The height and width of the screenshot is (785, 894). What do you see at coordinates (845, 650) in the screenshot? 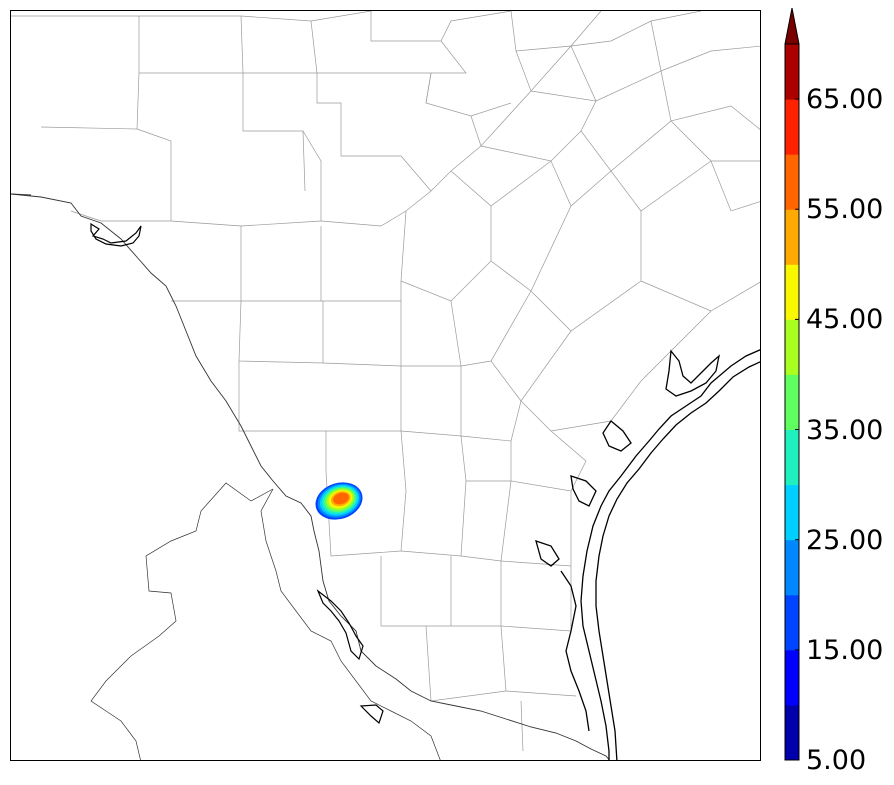
I see `colorbar-tick-label: 15.00` at bounding box center [845, 650].